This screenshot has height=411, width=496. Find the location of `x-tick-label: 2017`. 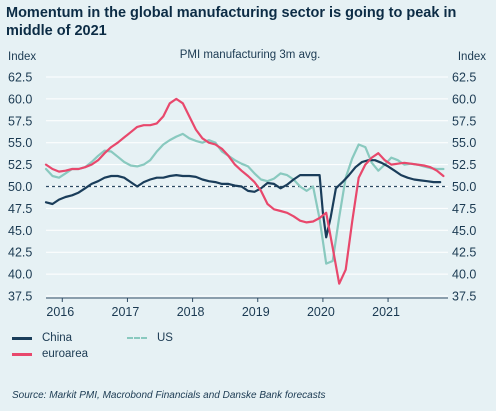

x-tick-label: 2017 is located at coordinates (126, 312).